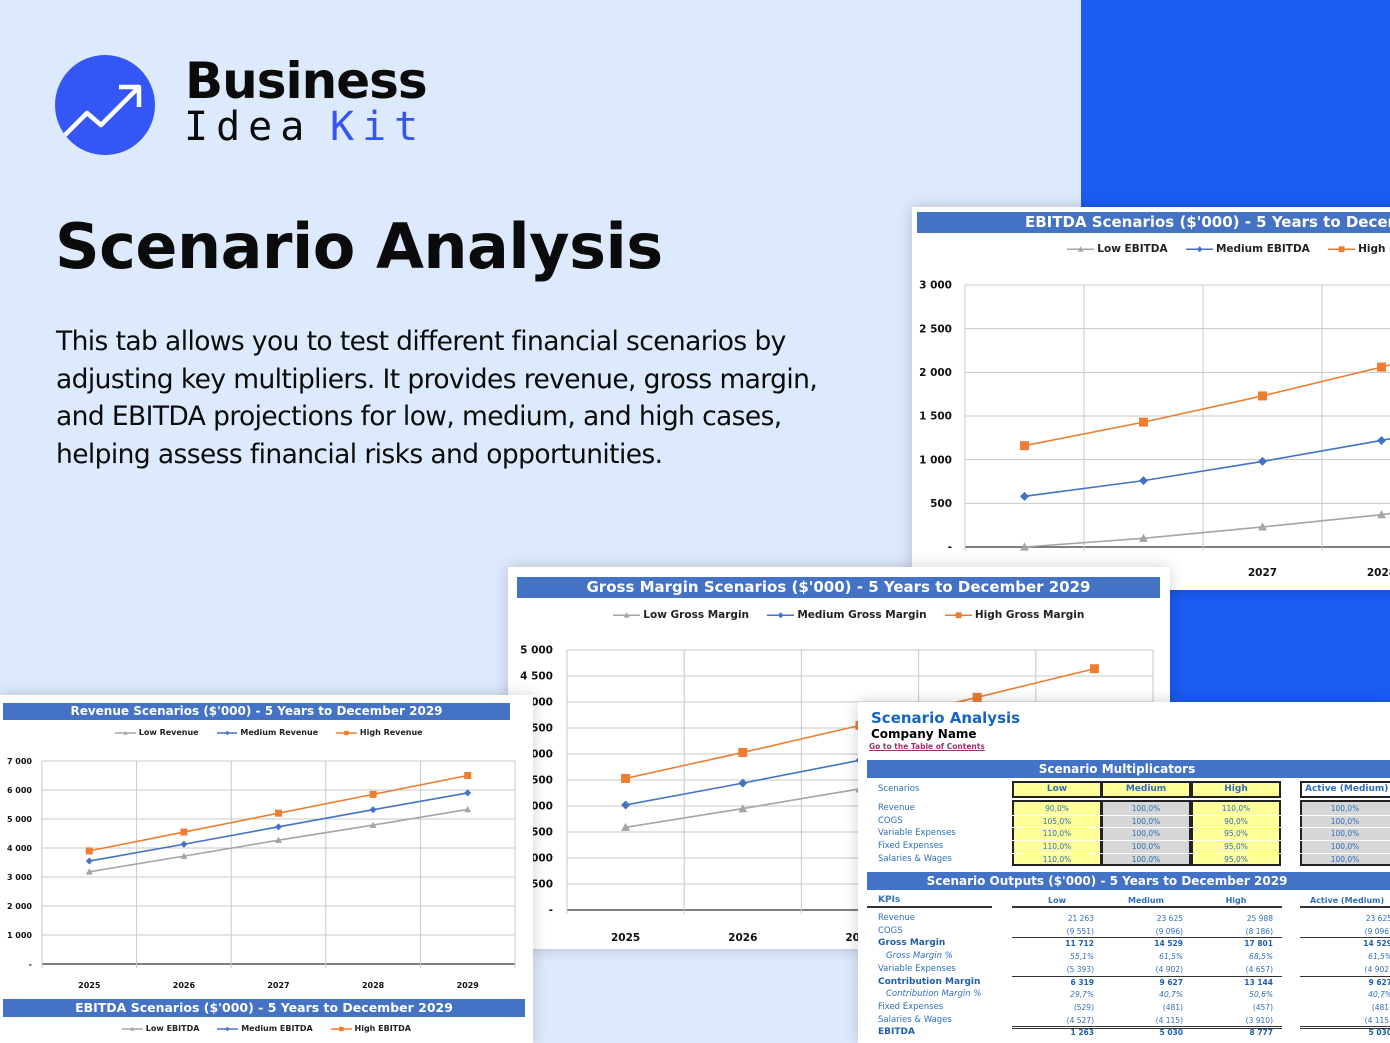 Image resolution: width=1390 pixels, height=1043 pixels. What do you see at coordinates (890, 930) in the screenshot?
I see `output-row-label: COGS` at bounding box center [890, 930].